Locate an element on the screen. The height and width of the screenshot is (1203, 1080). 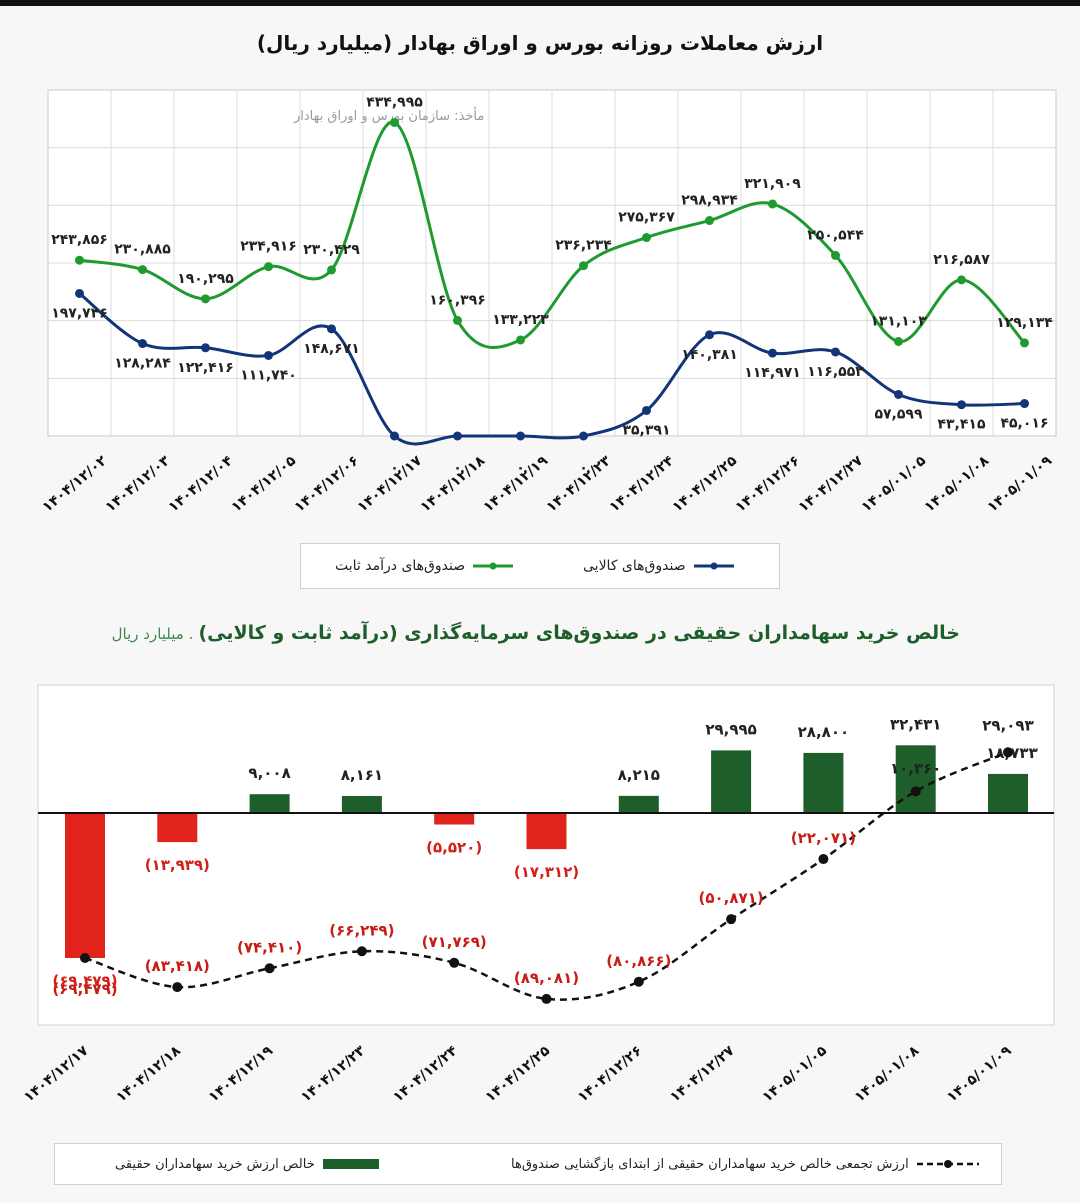
cumulative-label: (۸۰,۸۶۶) is located at coordinates (638, 961).